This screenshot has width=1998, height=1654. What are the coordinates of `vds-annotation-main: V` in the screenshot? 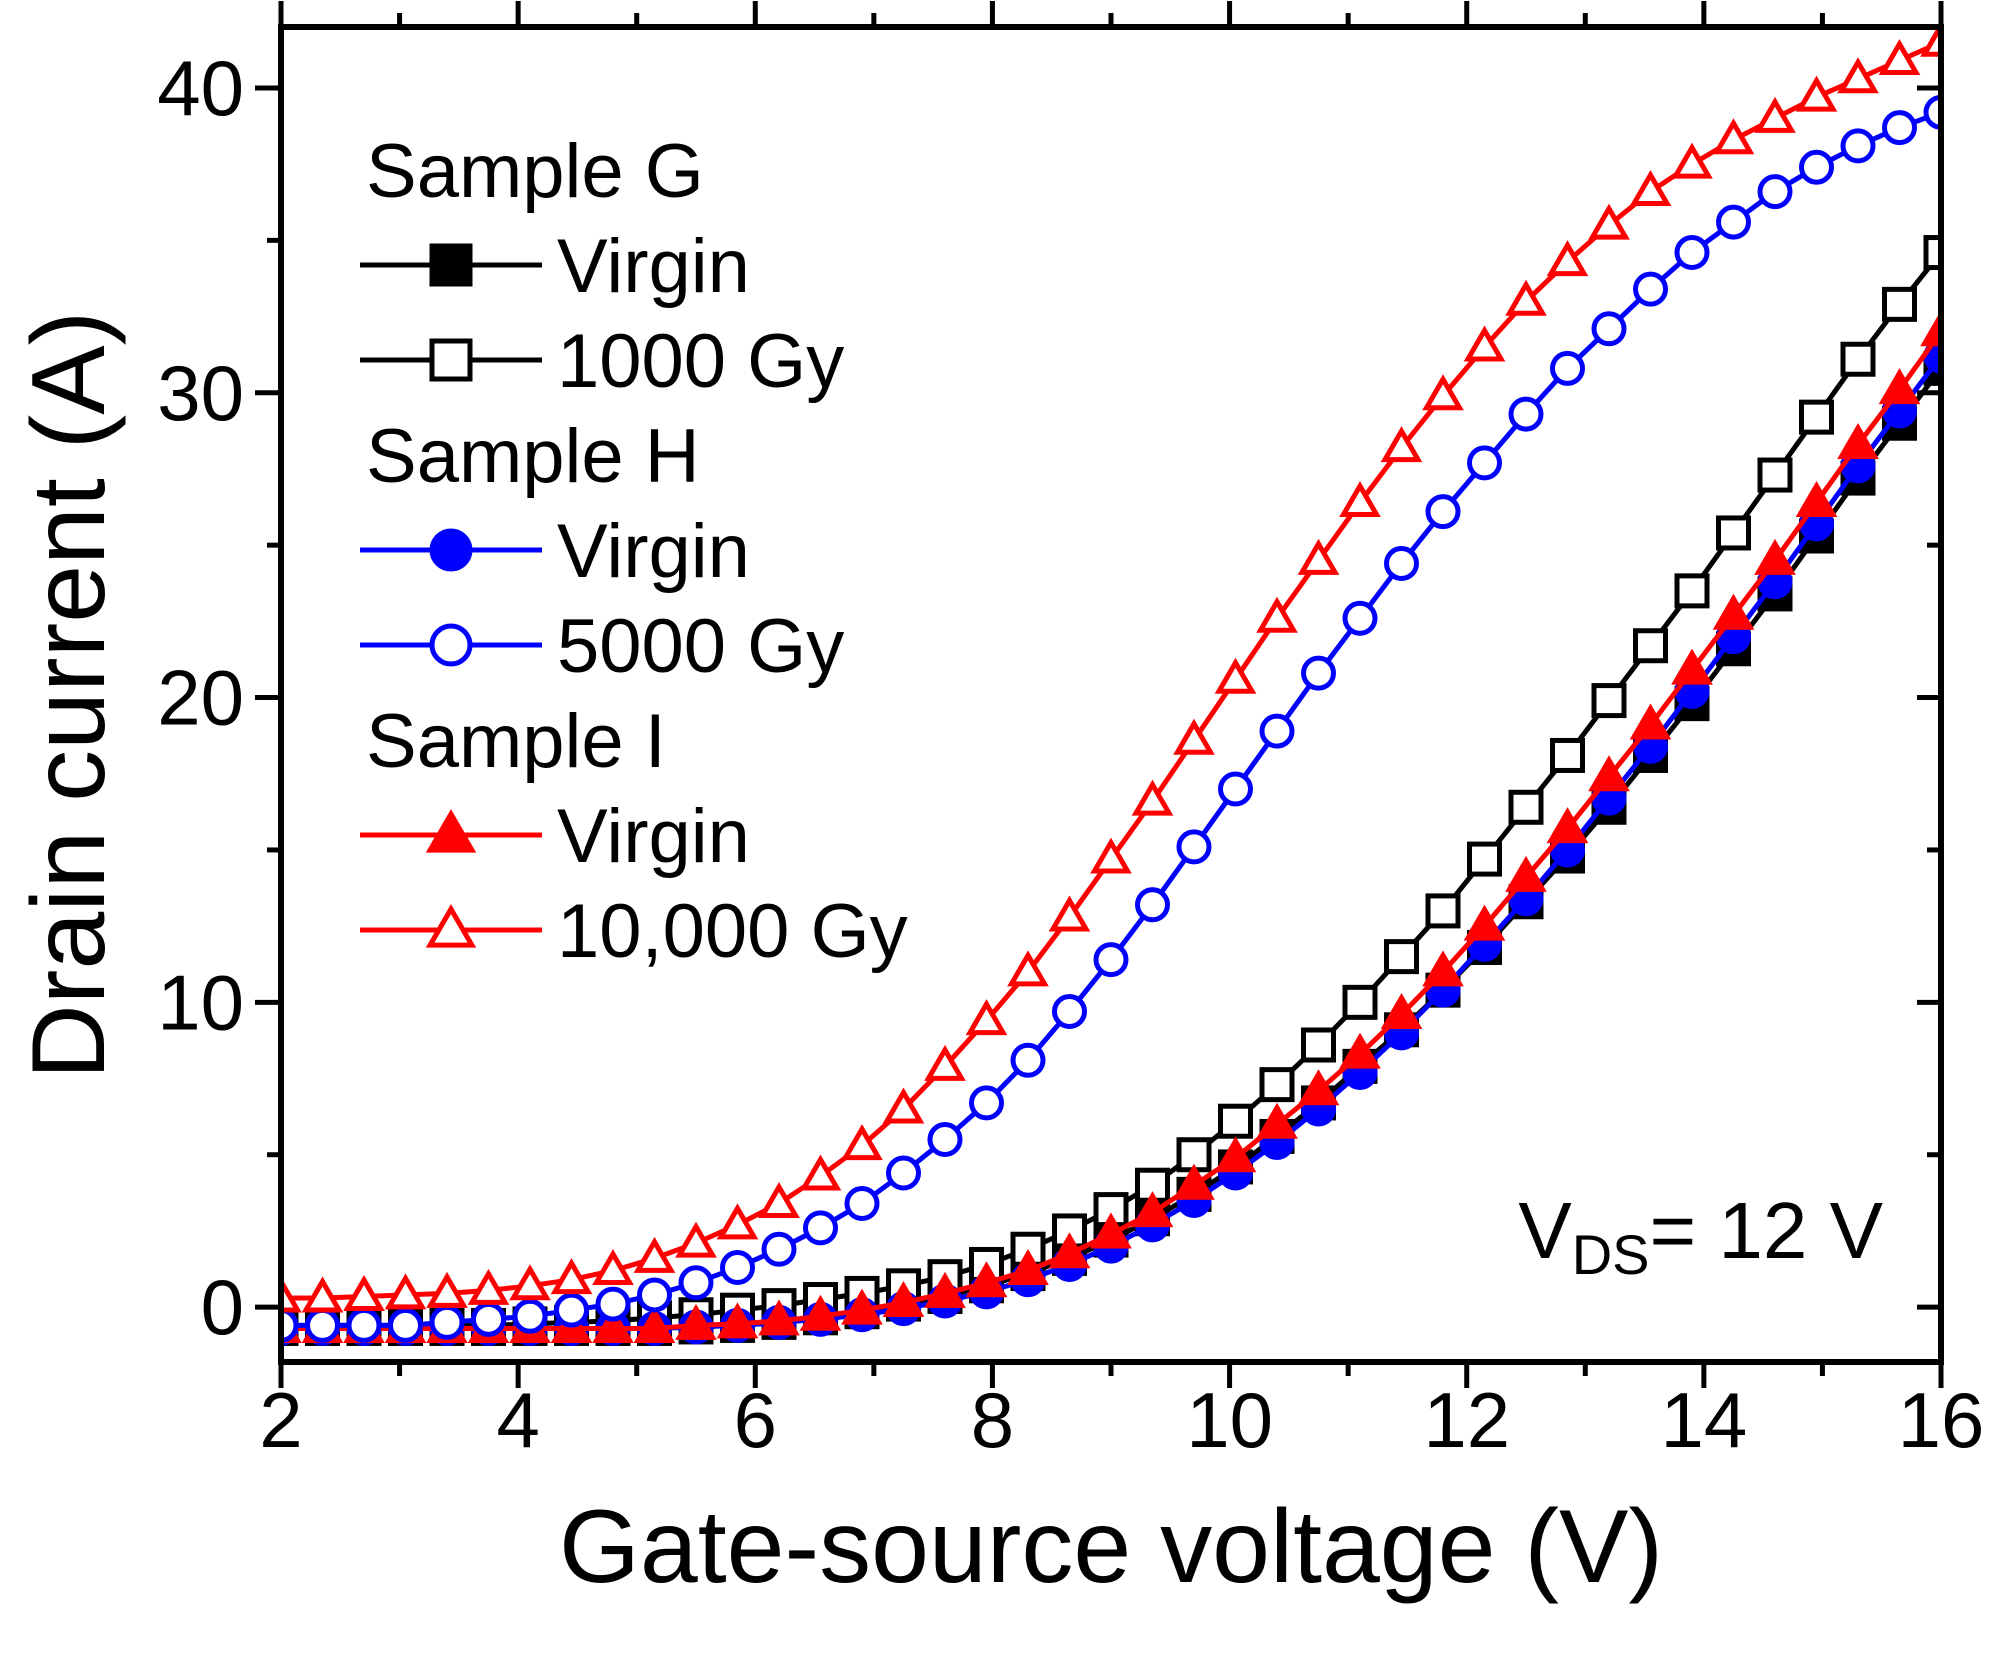 It's located at (1545, 1230).